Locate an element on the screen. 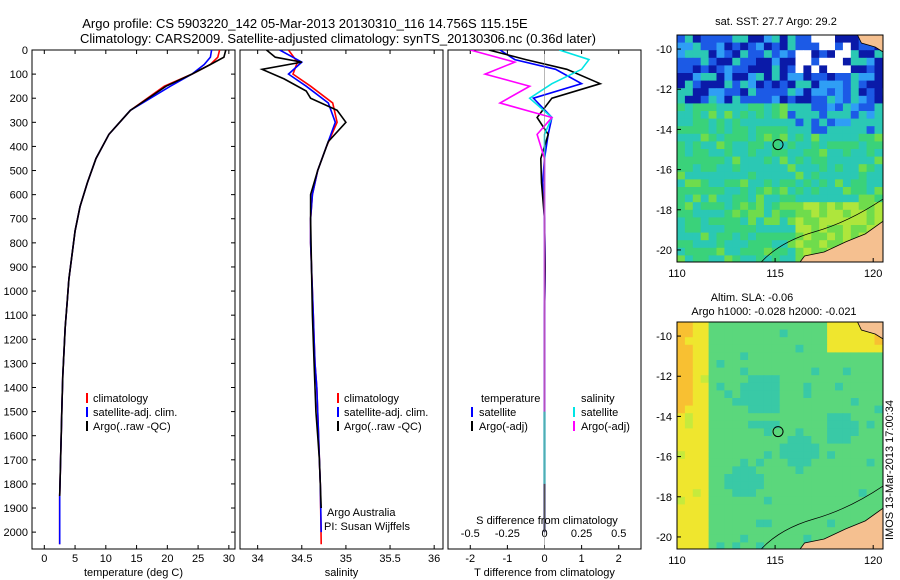 This screenshot has height=580, width=900. legend-swatch-argo is located at coordinates (87, 426).